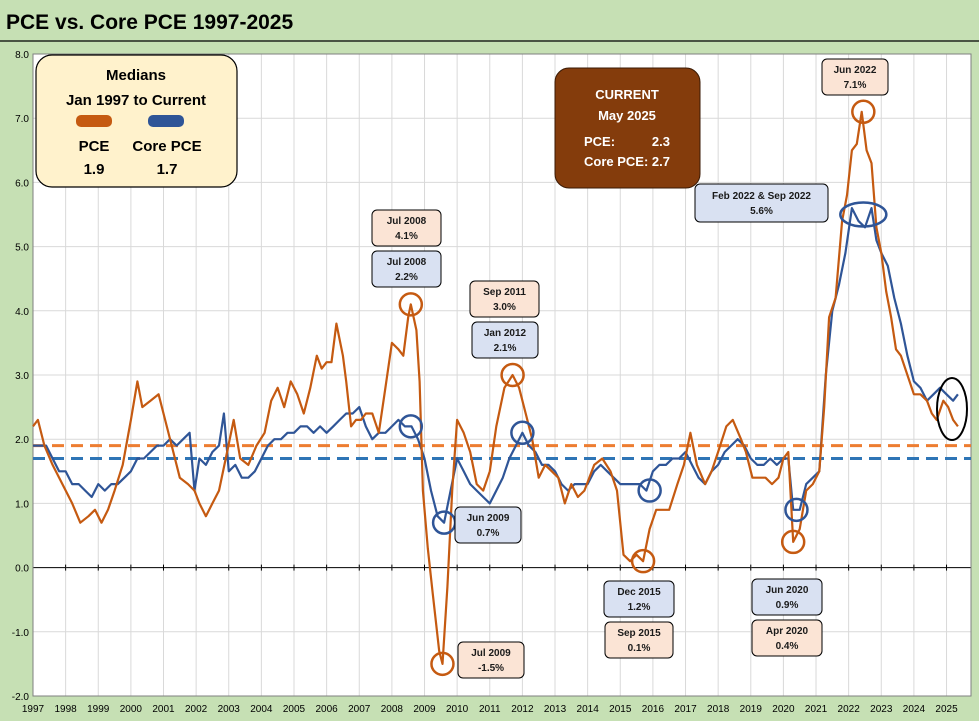  Describe the element at coordinates (761, 211) in the screenshot. I see `ann-feb-sep-2022-value: 5.6%` at that location.